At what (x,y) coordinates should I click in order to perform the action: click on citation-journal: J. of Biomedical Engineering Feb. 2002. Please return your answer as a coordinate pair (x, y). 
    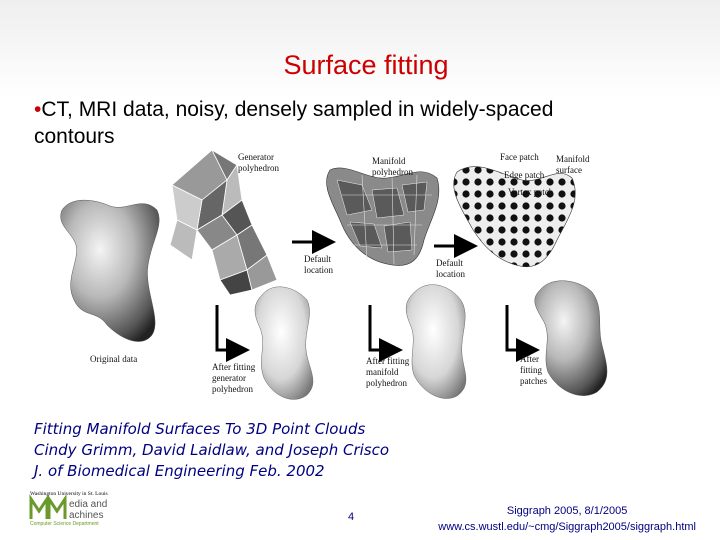
    Looking at the image, I should click on (179, 471).